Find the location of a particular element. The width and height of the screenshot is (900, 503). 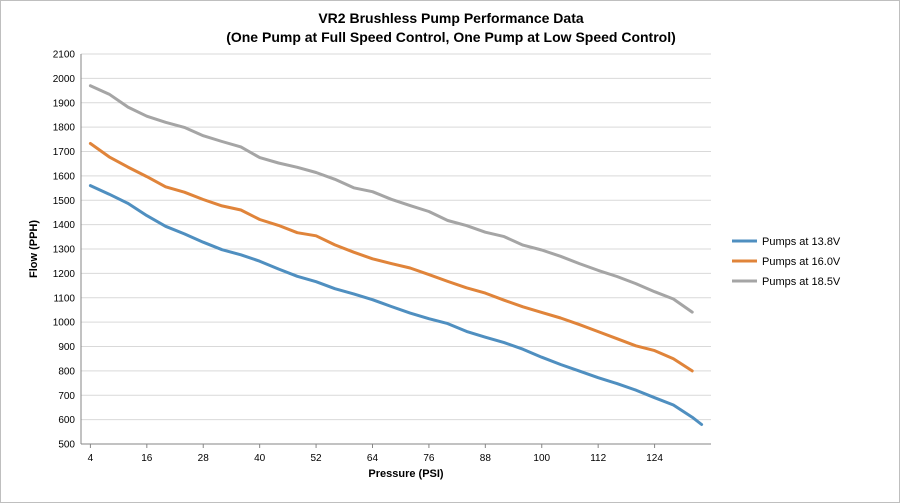

x-axis-ticks: 4 16 28 40 52 64 76 88 100 112 124 is located at coordinates (375, 454).